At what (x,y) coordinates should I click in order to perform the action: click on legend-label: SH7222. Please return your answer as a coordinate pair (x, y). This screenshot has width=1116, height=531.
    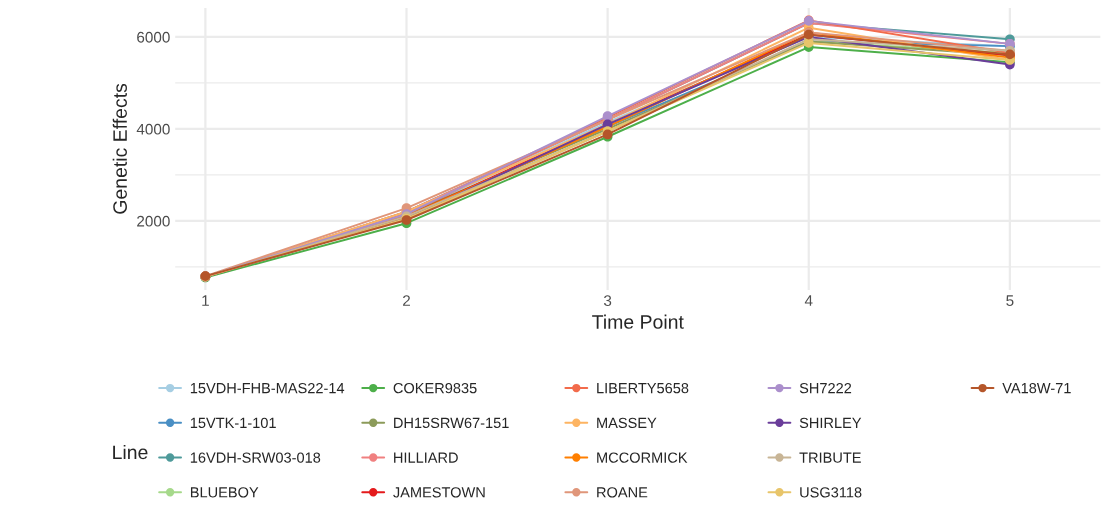
    Looking at the image, I should click on (825, 388).